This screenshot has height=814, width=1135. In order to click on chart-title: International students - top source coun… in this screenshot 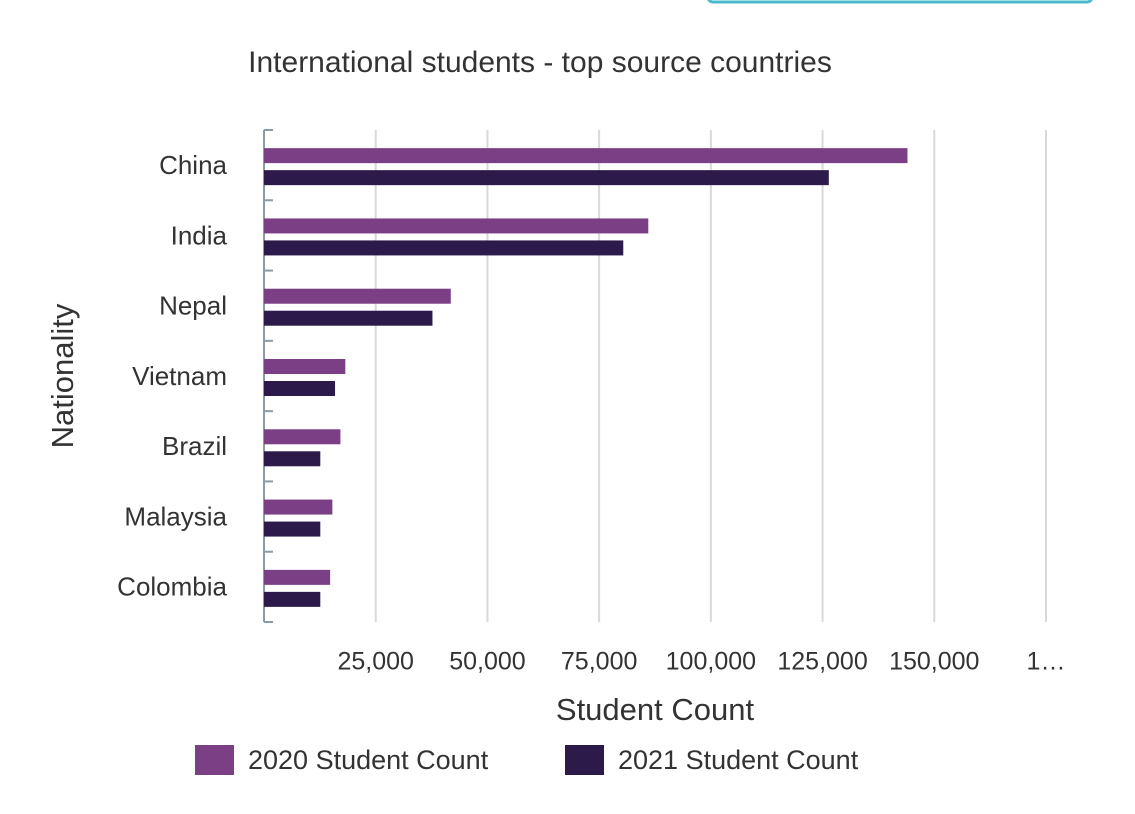, I will do `click(540, 62)`.